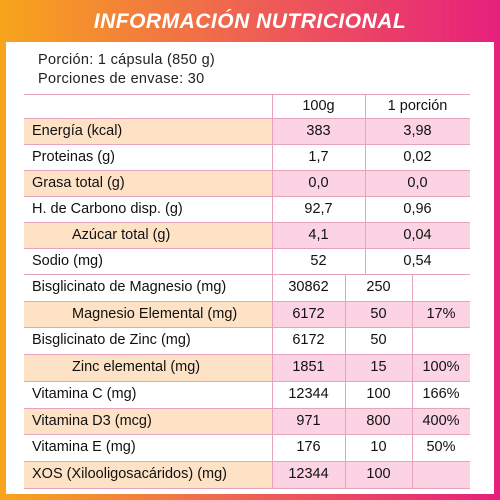 The image size is (500, 500). Describe the element at coordinates (378, 447) in the screenshot. I see `nutrient-value: 10` at that location.